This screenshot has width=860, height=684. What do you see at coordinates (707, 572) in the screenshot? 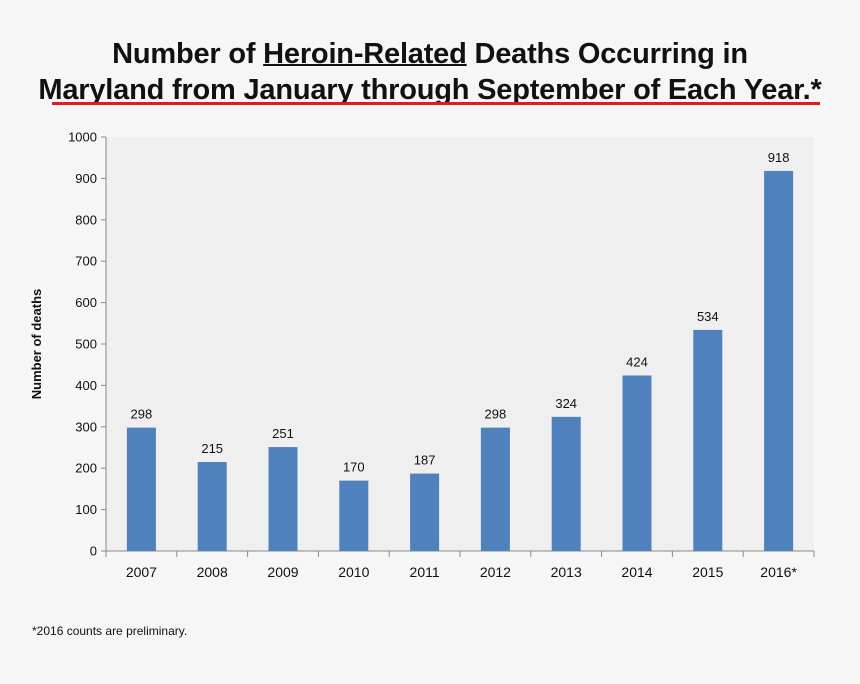
I see `x-tick-label: 2015` at bounding box center [707, 572].